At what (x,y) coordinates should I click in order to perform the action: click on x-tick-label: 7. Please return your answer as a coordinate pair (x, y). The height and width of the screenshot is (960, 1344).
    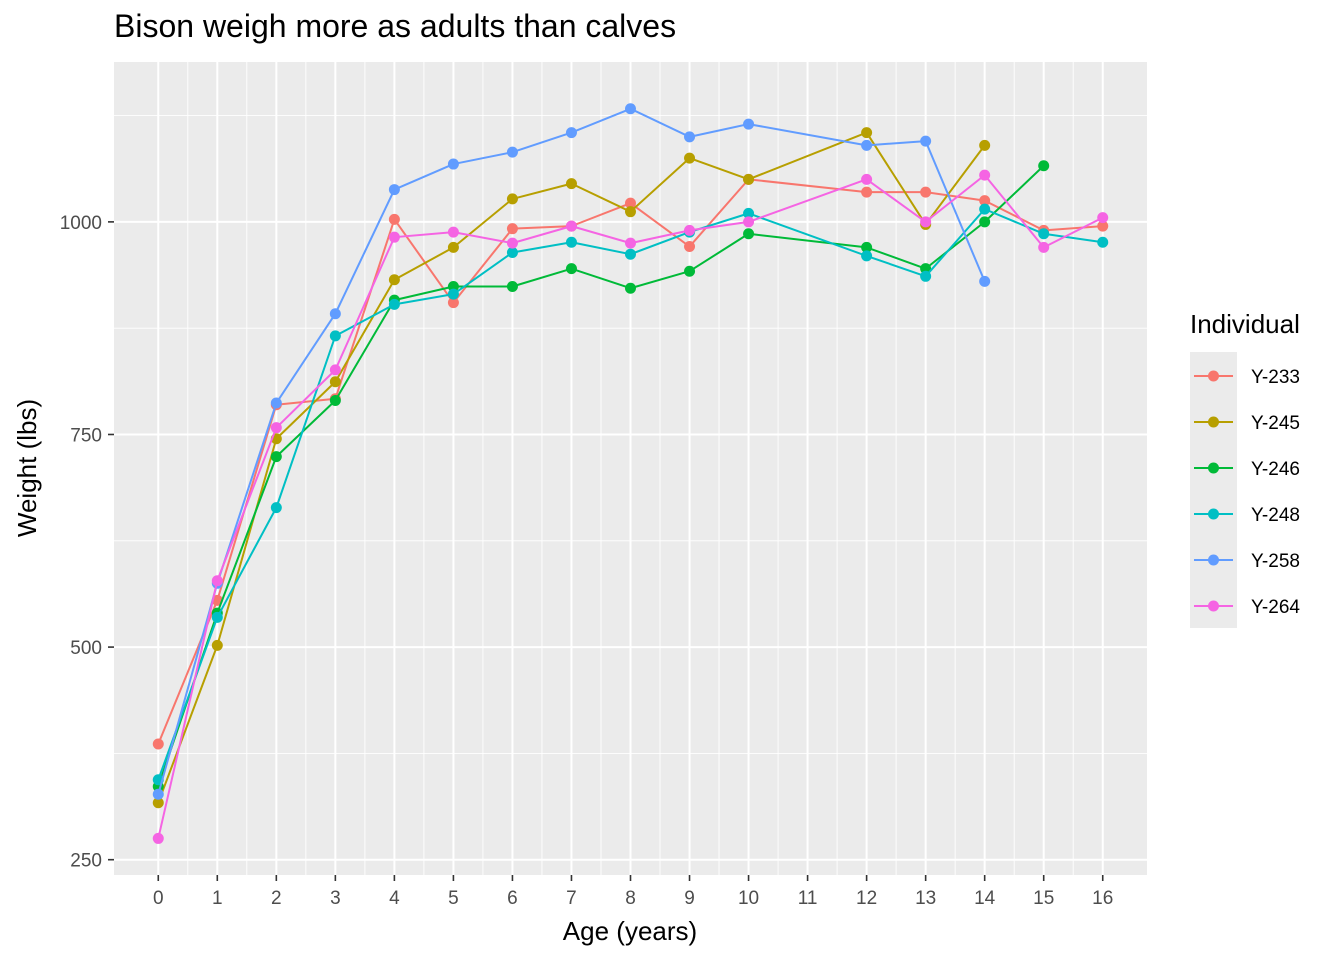
    Looking at the image, I should click on (571, 898).